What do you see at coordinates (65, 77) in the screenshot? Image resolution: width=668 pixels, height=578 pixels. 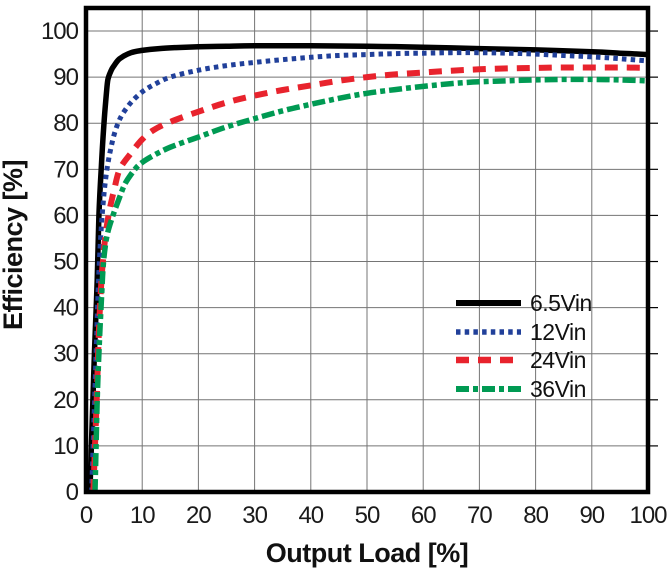 I see `y-tick-label-90: 90` at bounding box center [65, 77].